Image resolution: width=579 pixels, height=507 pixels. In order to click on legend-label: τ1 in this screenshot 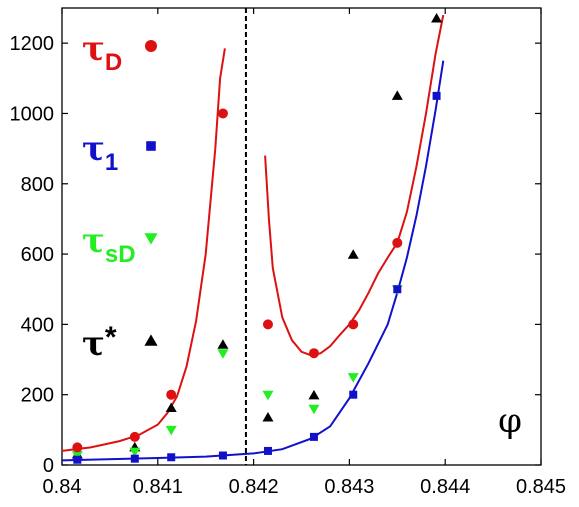, I will do `click(100, 152)`.